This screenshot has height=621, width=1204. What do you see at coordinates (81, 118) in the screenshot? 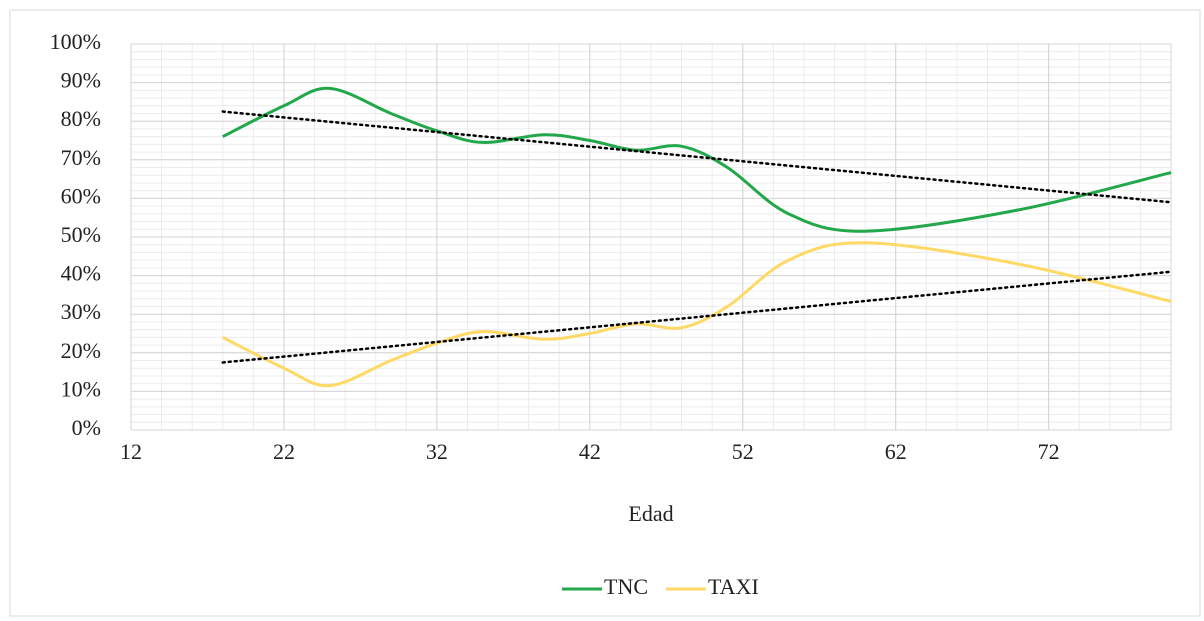
I see `y-tick-label: 80%` at bounding box center [81, 118].